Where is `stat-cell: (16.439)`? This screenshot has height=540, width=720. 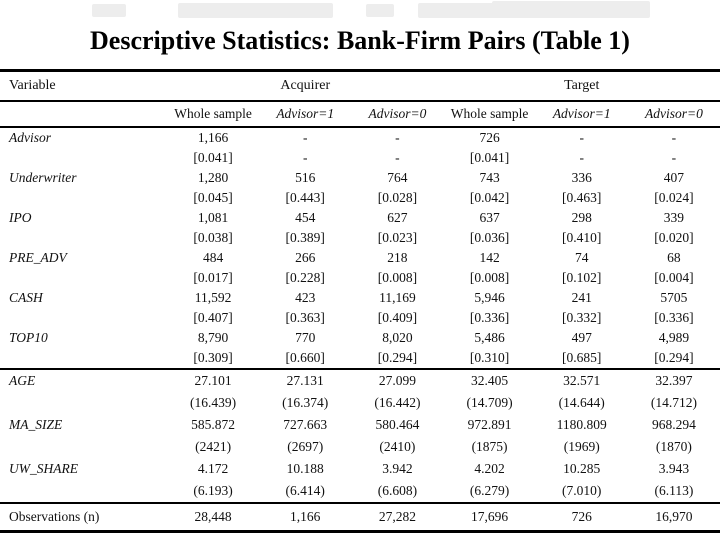 stat-cell: (16.439) is located at coordinates (213, 402).